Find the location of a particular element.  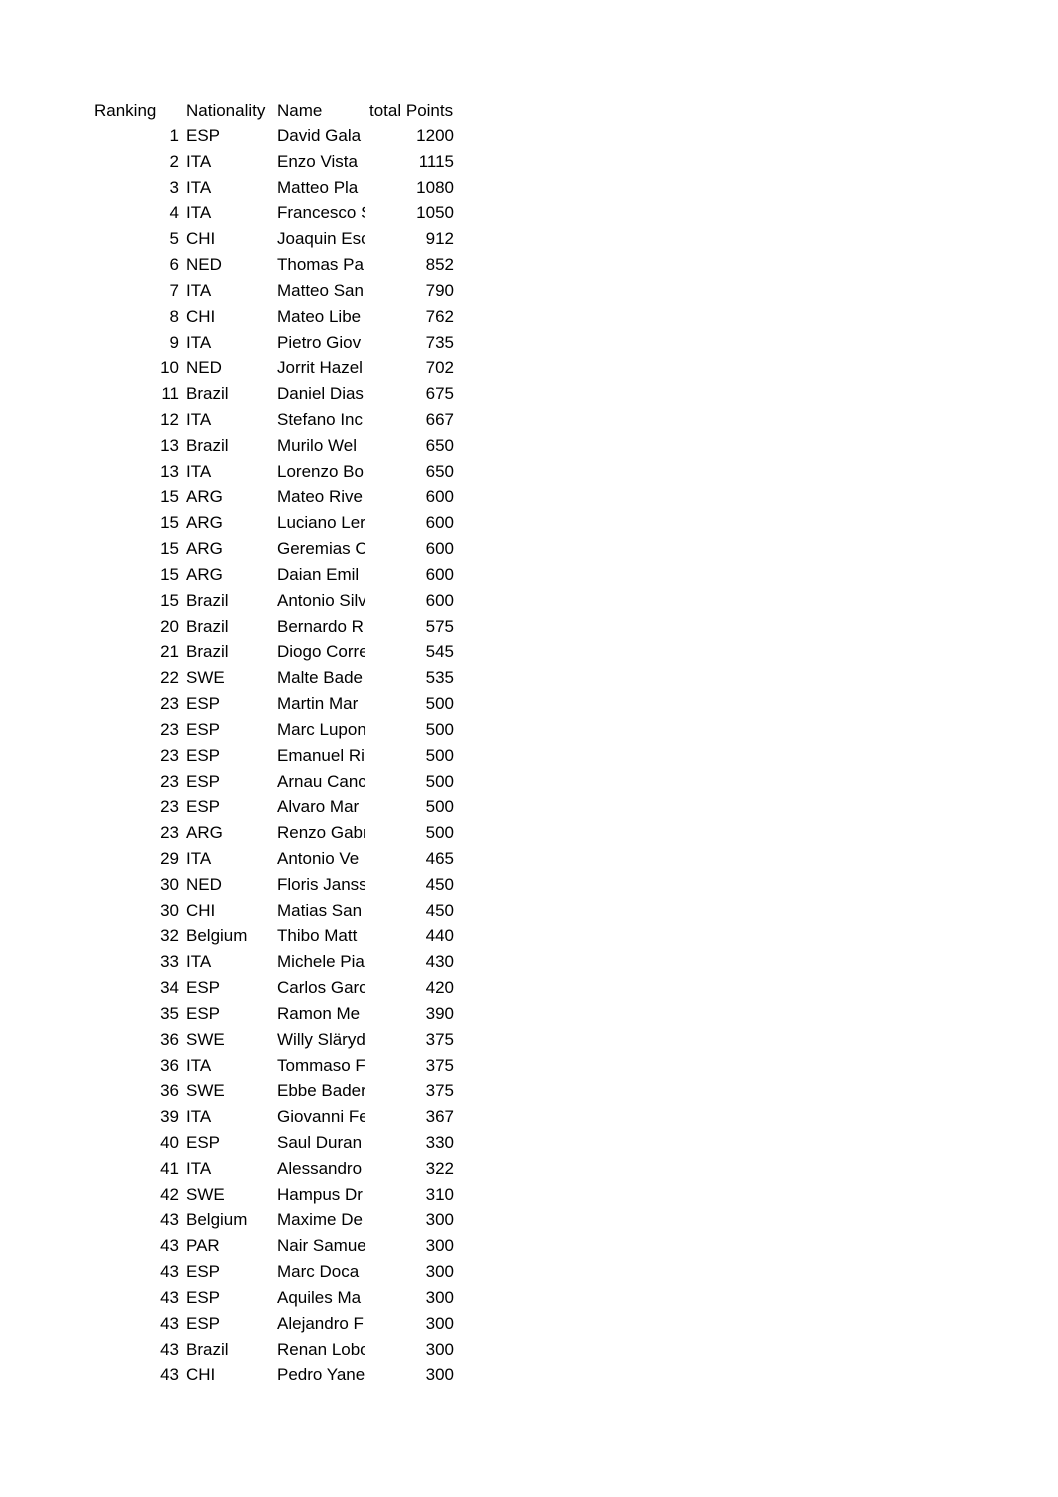

cell-ranking: 13 is located at coordinates (169, 471).